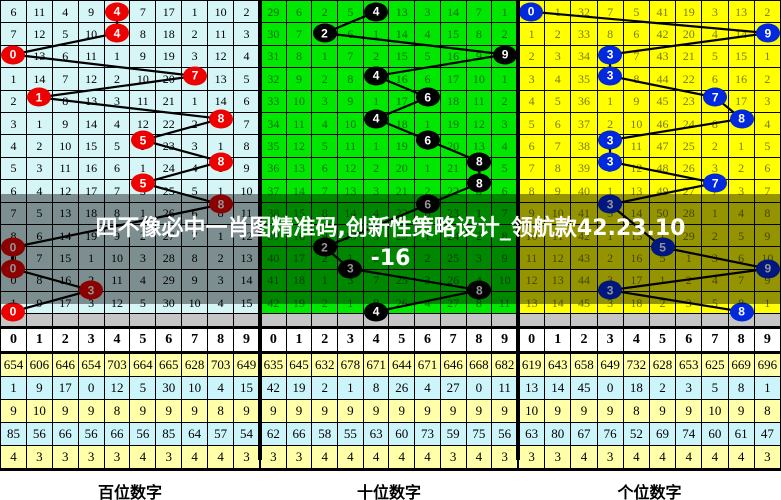 This screenshot has height=500, width=781. What do you see at coordinates (221, 119) in the screenshot?
I see `trend-marker: 8` at bounding box center [221, 119].